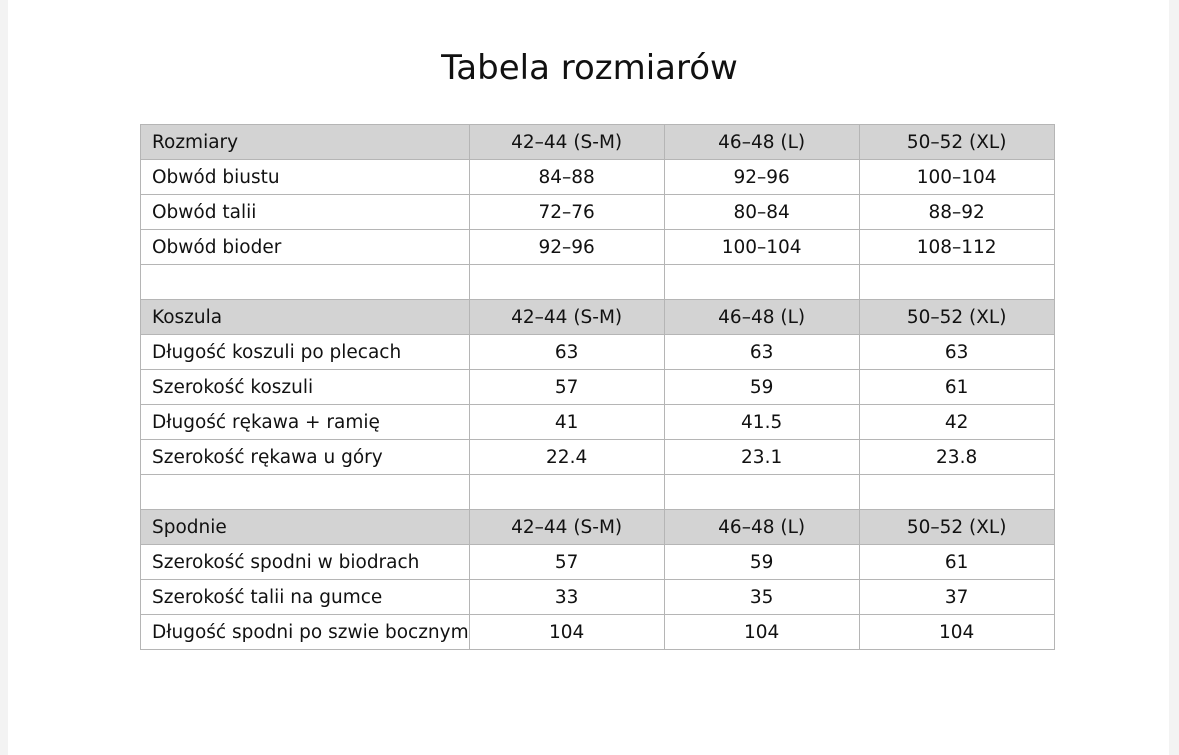 Image resolution: width=1179 pixels, height=755 pixels. I want to click on row-label: Obwód talii, so click(305, 212).